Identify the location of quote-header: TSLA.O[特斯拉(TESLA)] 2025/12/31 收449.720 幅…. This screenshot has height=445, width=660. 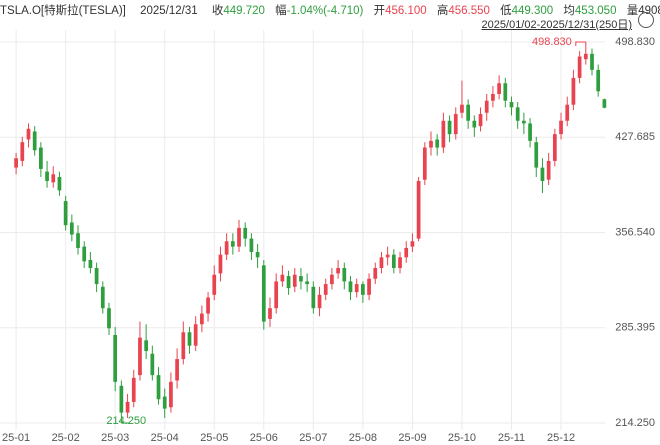
(330, 10).